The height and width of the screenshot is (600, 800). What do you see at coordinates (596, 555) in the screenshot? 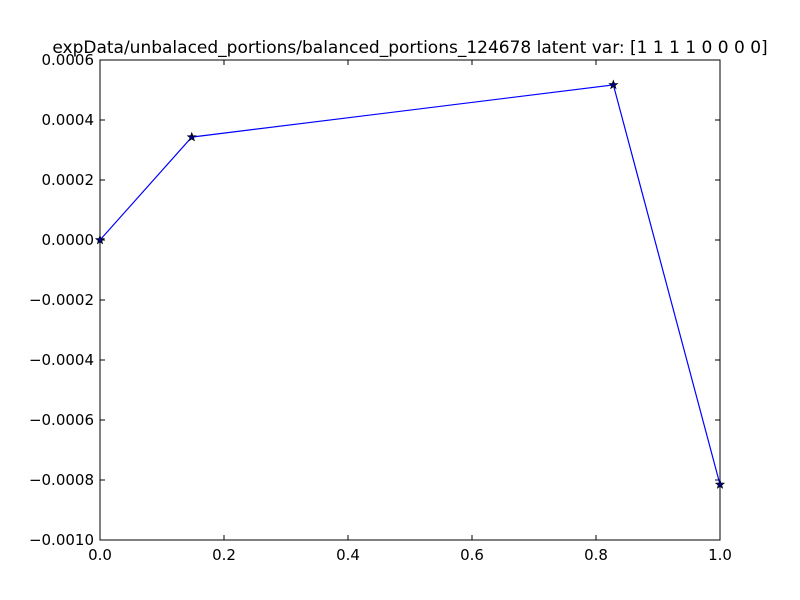
I see `x-tick-label: 0.8` at bounding box center [596, 555].